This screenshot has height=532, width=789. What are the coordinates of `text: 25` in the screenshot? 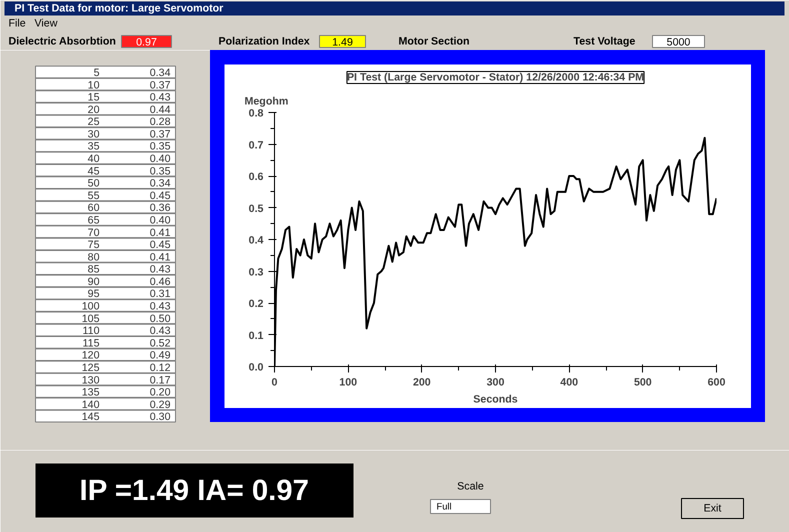 It's located at (94, 122).